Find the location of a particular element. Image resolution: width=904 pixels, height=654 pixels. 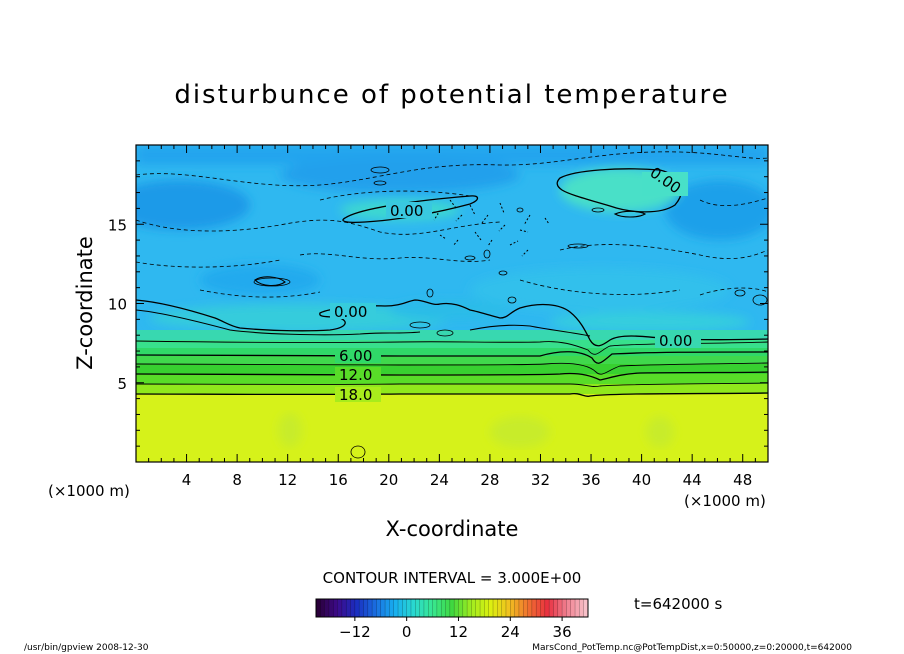

chart-title: disturbunce of potential temperature is located at coordinates (451, 95).